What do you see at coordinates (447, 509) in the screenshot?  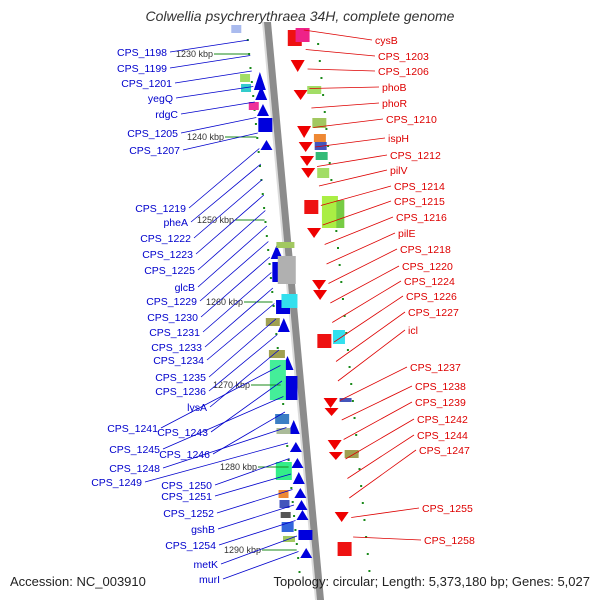 I see `gene-label-right: CPS_1255` at bounding box center [447, 509].